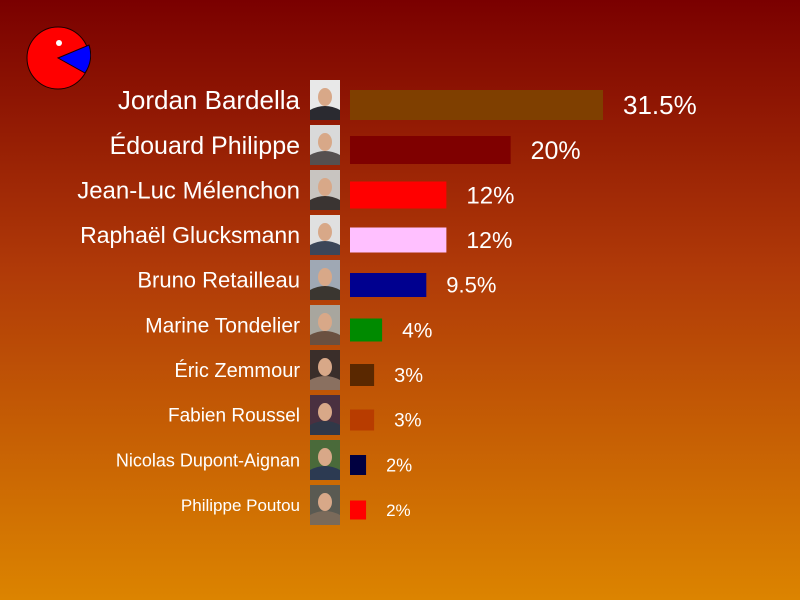  What do you see at coordinates (209, 100) in the screenshot?
I see `candidate-name: Jordan Bardella` at bounding box center [209, 100].